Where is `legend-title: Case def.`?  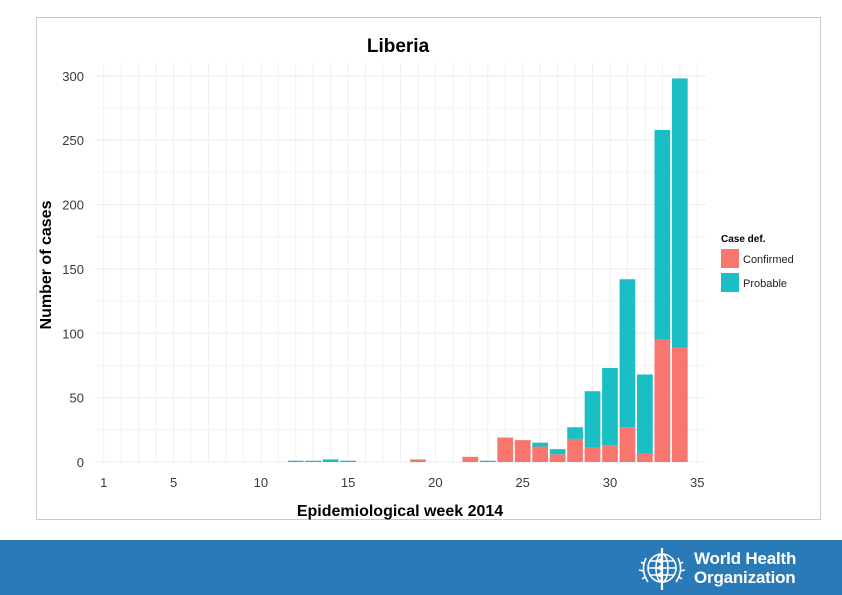 legend-title: Case def. is located at coordinates (743, 239).